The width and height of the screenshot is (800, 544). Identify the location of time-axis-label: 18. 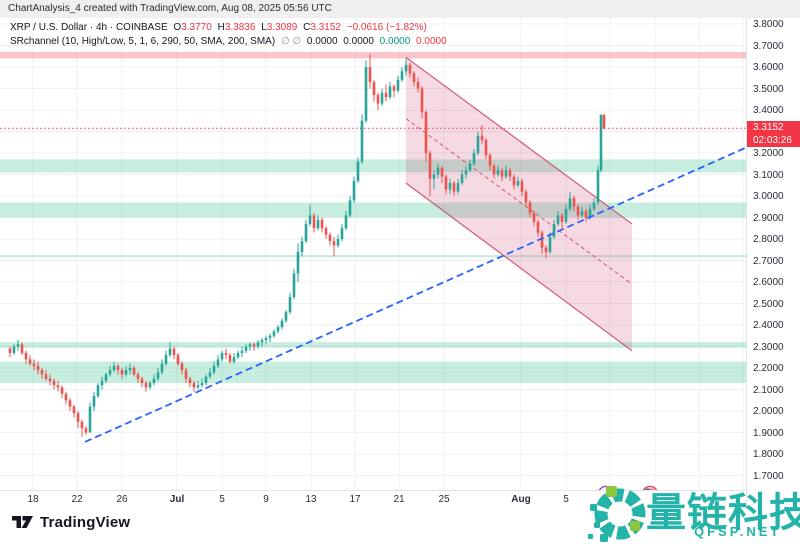
(33, 499).